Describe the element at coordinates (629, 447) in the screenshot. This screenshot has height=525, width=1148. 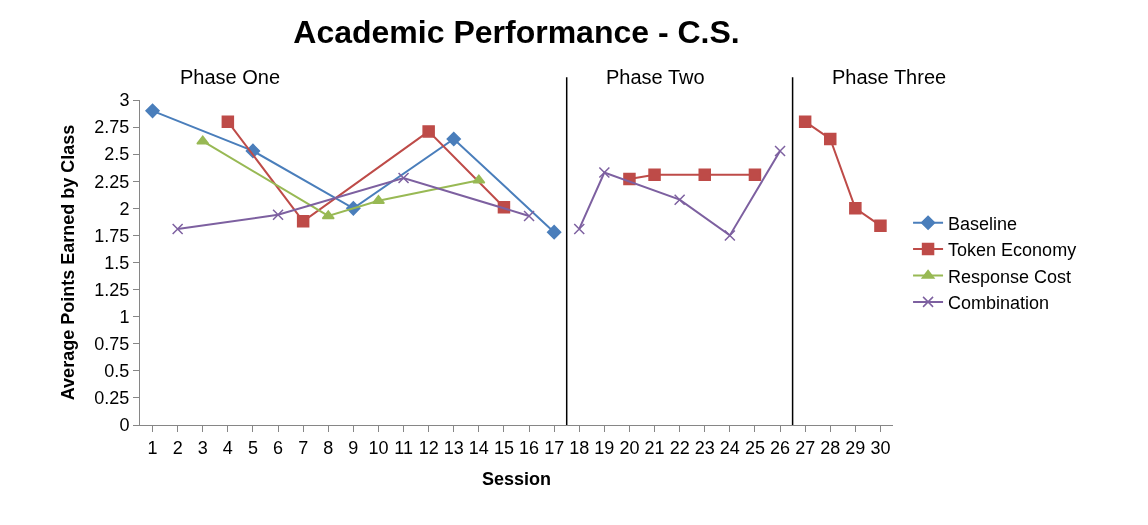
I see `x-tick-label: 20` at that location.